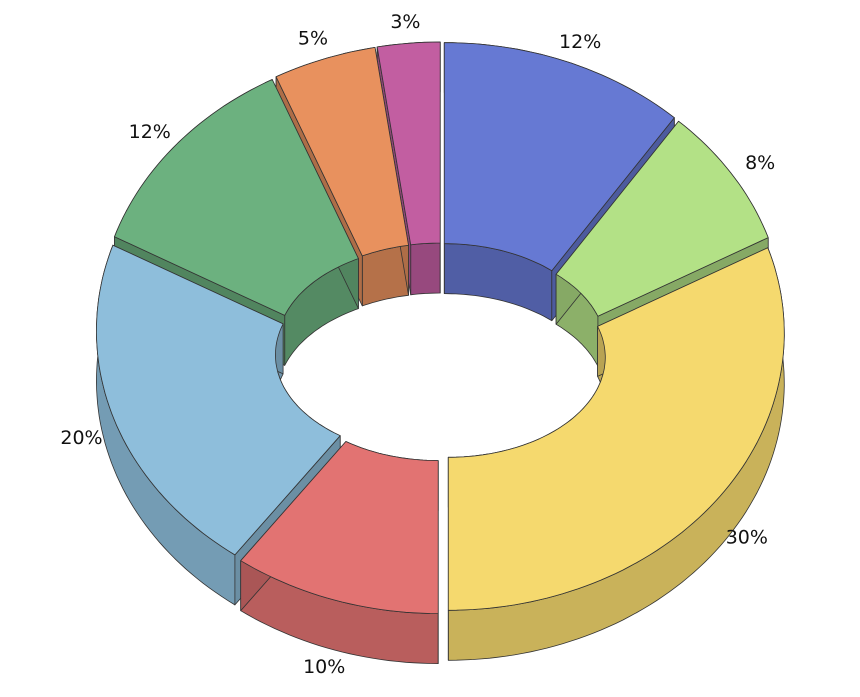  I want to click on data-label: 5%, so click(313, 39).